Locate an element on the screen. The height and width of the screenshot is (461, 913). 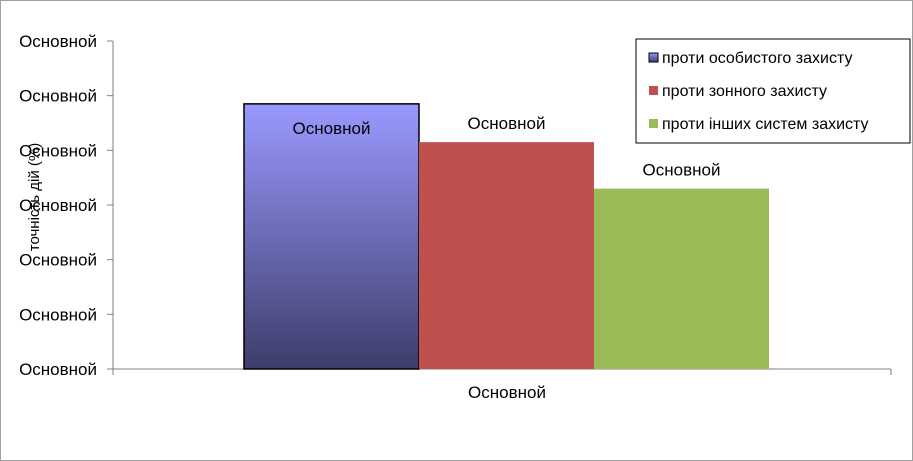
x-category-label: Основной is located at coordinates (507, 392).